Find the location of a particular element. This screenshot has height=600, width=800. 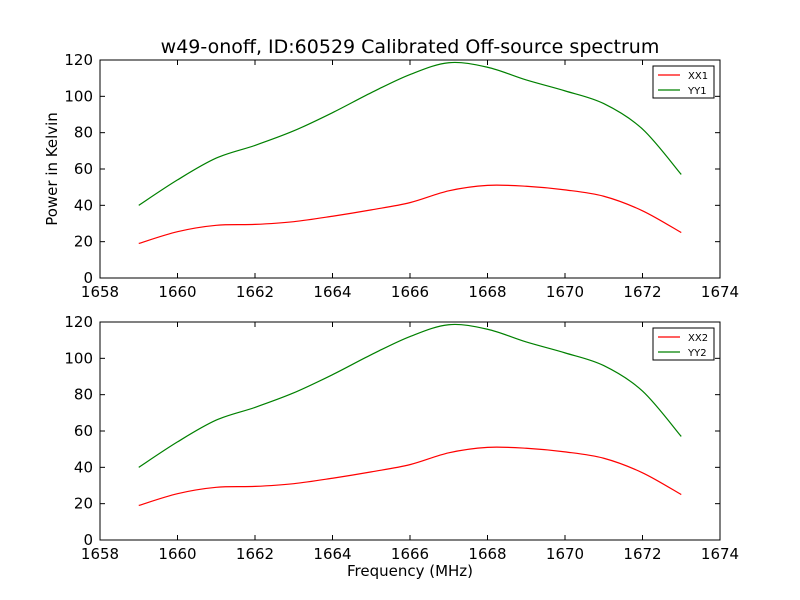

legend-label-yy2: YY2 is located at coordinates (697, 353).